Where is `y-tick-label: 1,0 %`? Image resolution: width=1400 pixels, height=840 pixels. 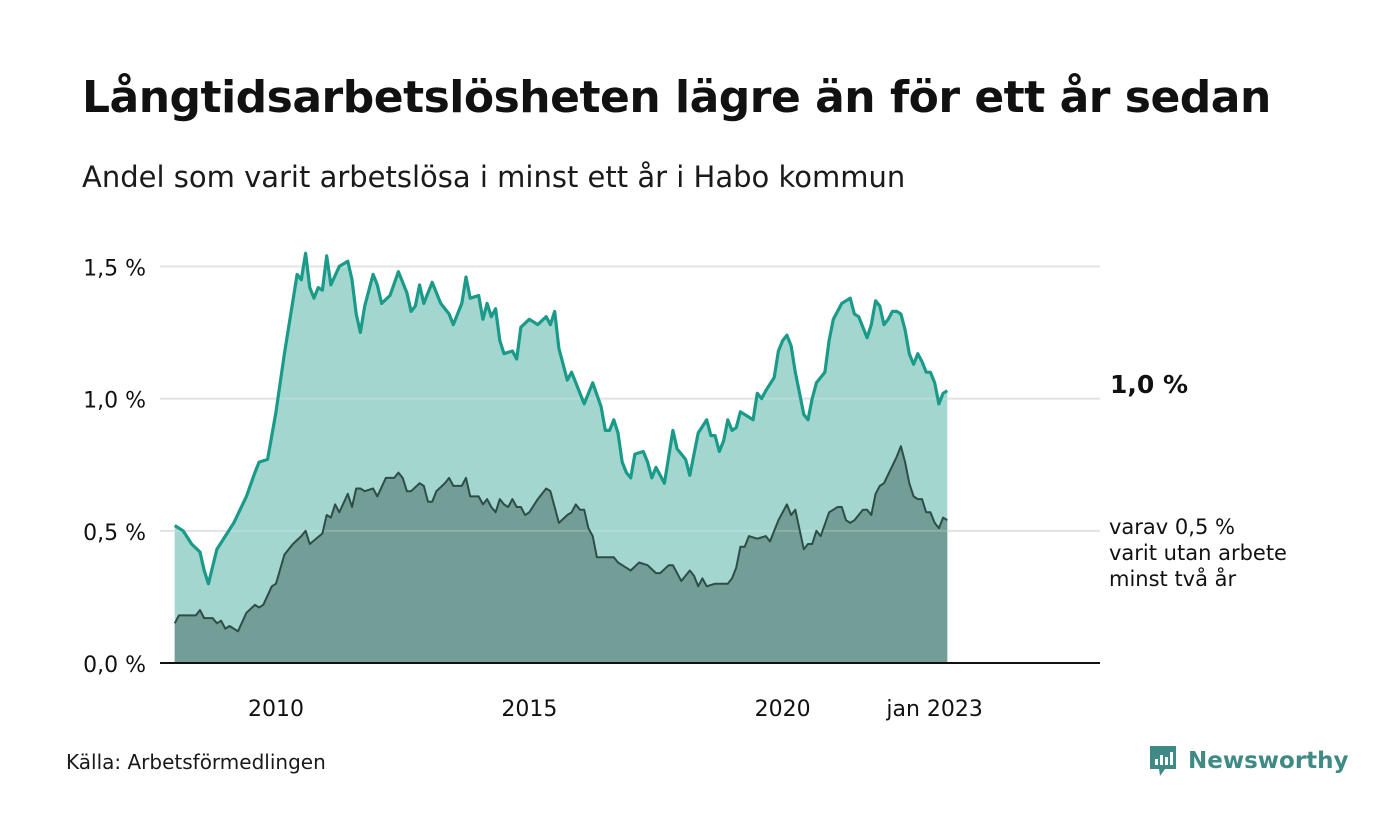 y-tick-label: 1,0 % is located at coordinates (114, 401).